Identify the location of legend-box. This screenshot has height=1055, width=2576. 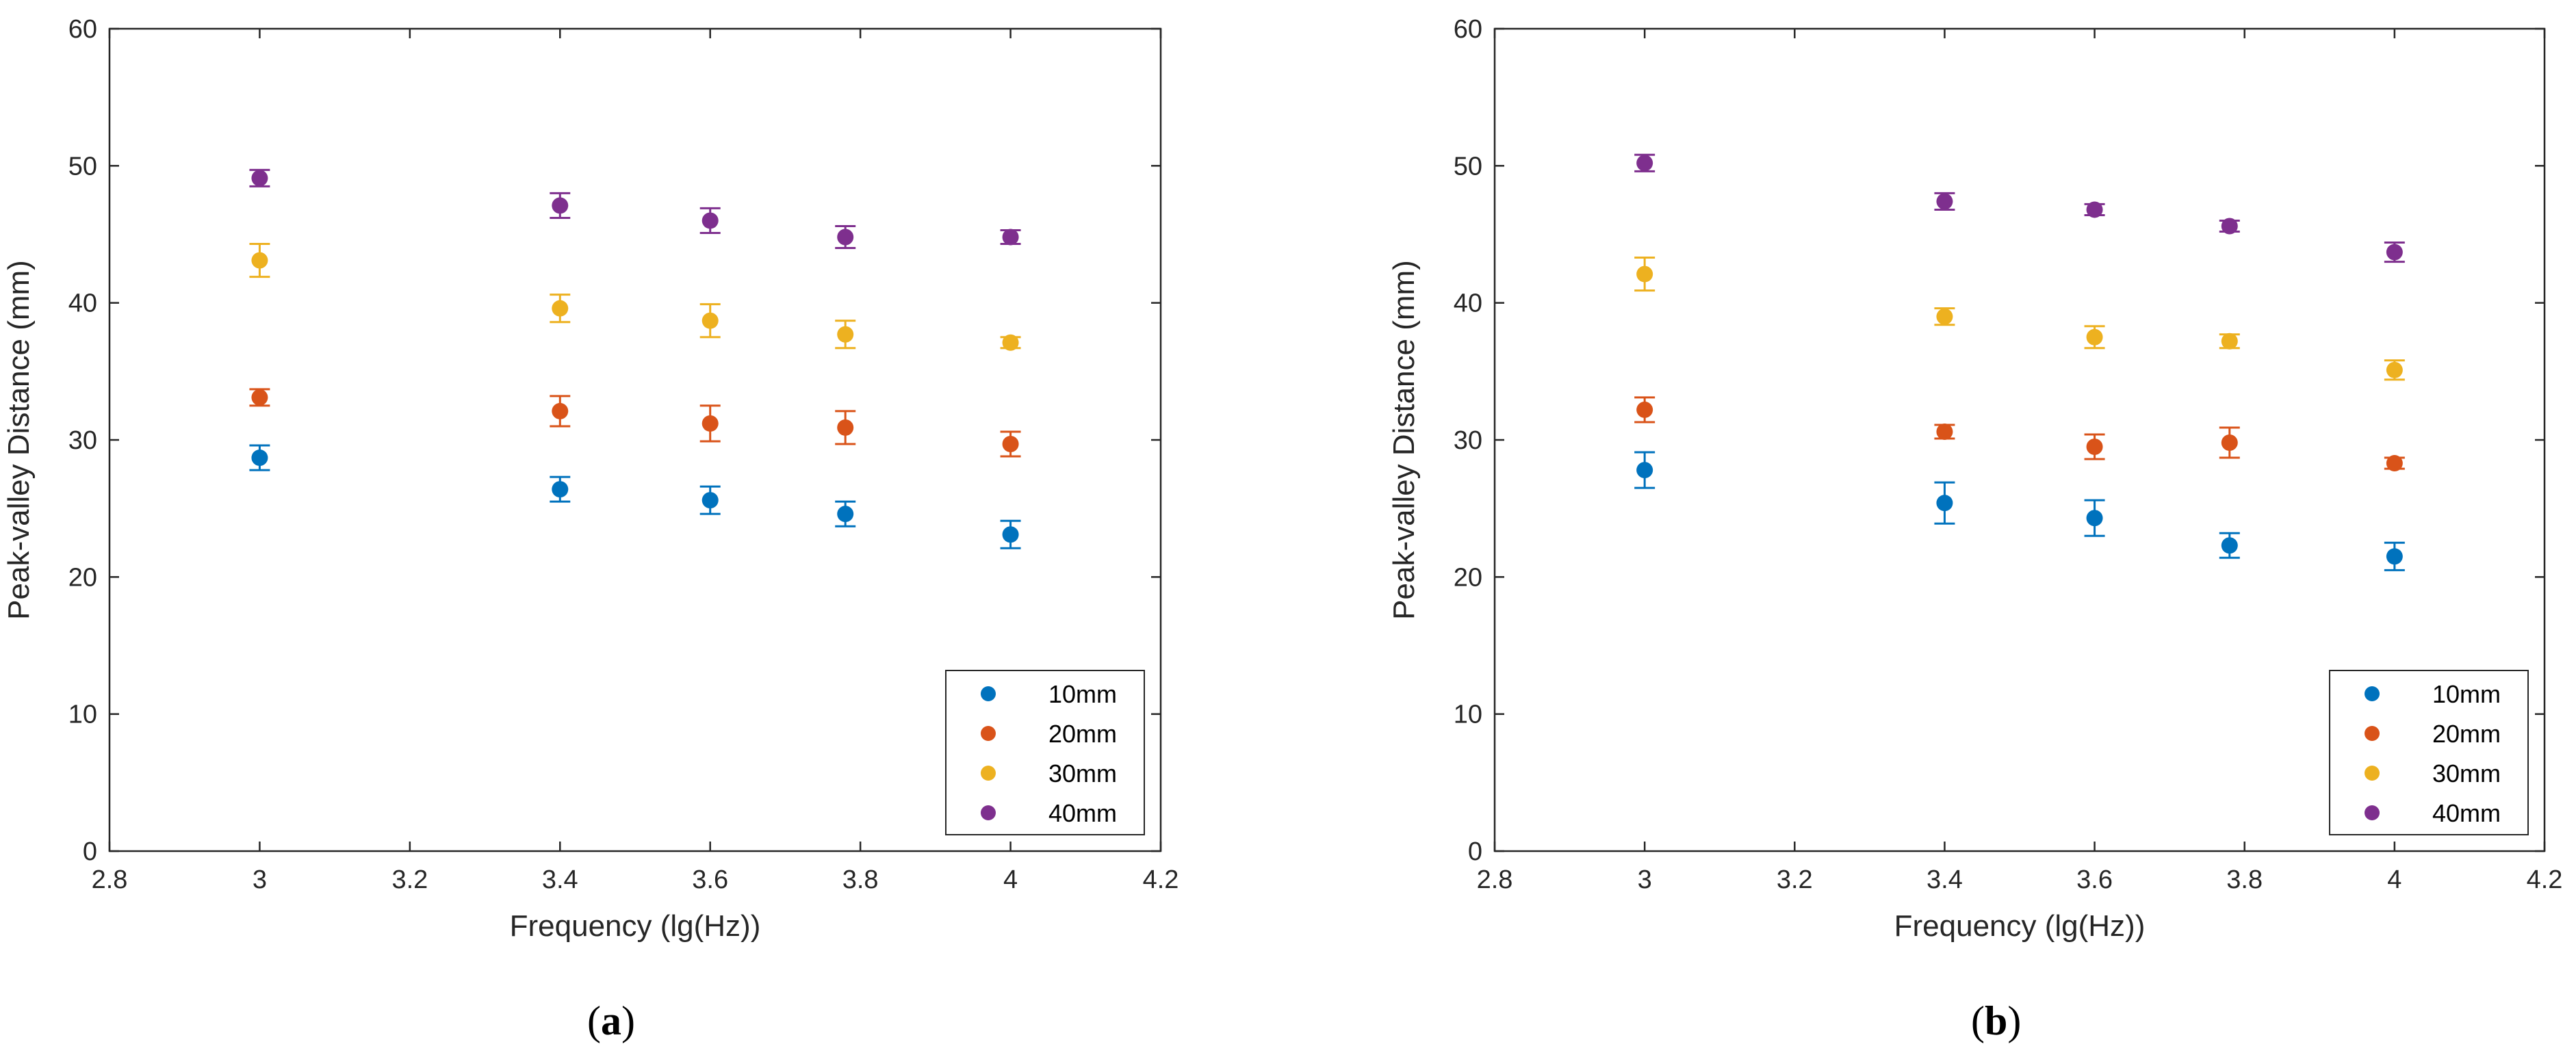
(2429, 752).